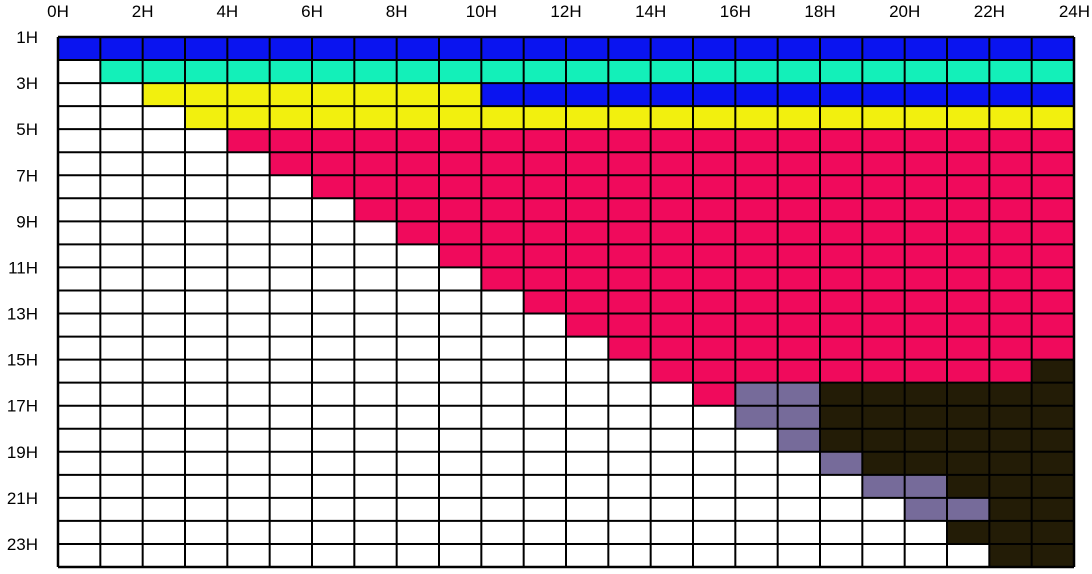 The image size is (1092, 574). What do you see at coordinates (22, 360) in the screenshot?
I see `y-tick-label: 15H` at bounding box center [22, 360].